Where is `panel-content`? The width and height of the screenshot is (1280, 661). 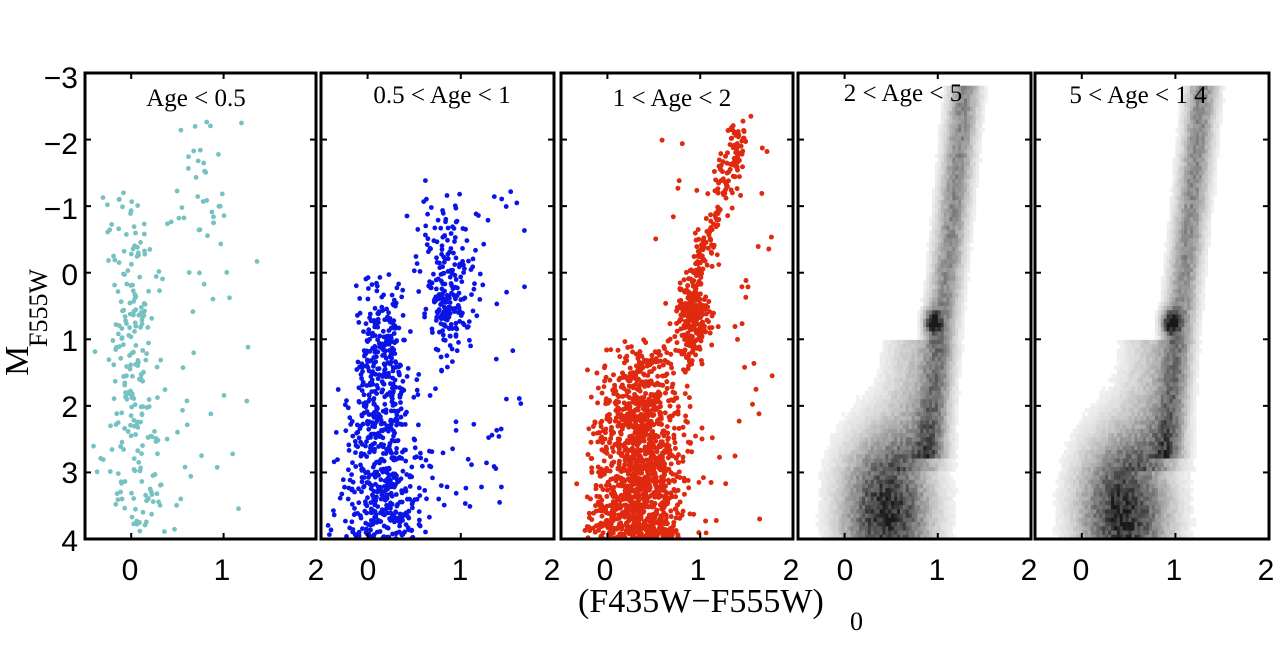
panel-content is located at coordinates (674, 326).